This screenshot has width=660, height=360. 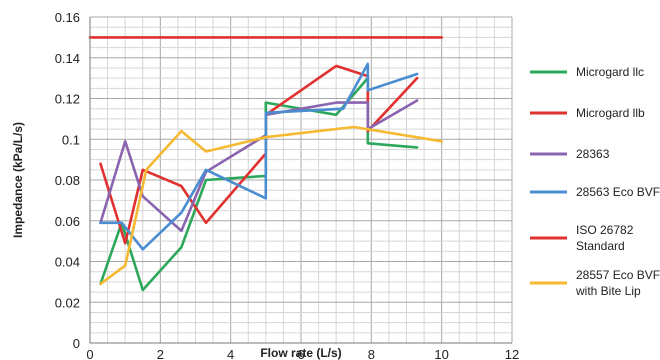 What do you see at coordinates (610, 113) in the screenshot?
I see `legend-label: Microgard llb` at bounding box center [610, 113].